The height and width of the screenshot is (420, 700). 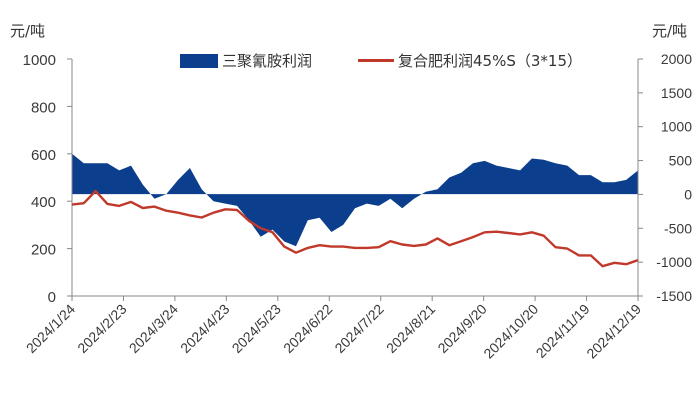 I want to click on right-tick-label: 1000, so click(x=676, y=127).